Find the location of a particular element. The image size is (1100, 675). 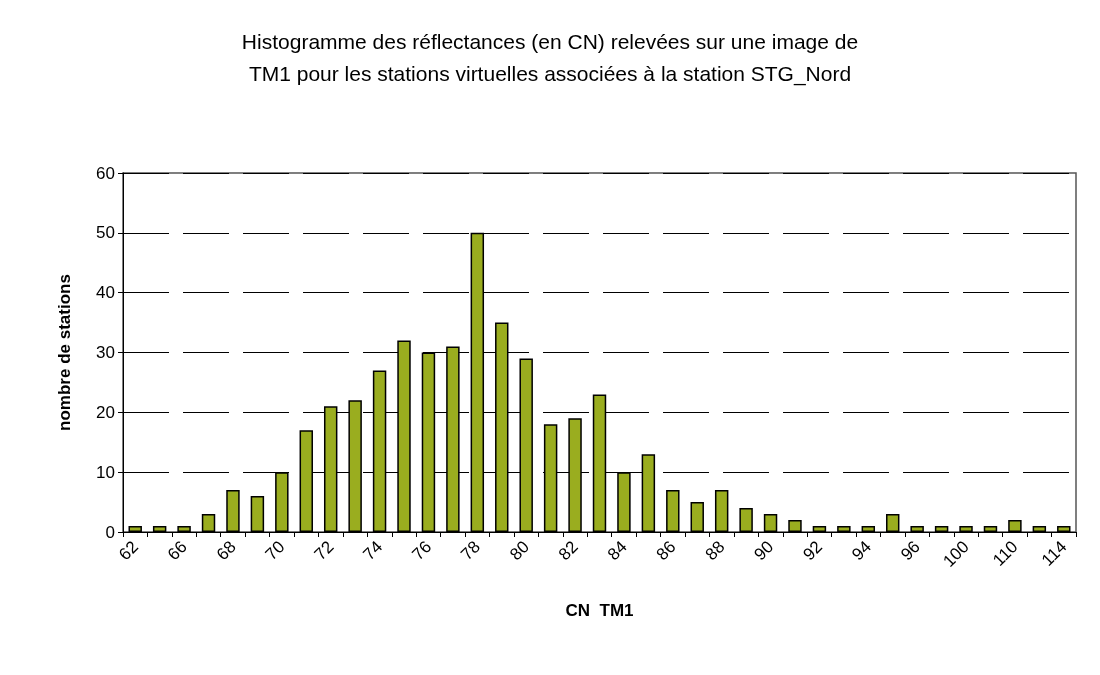

x-tick-label: 84 is located at coordinates (617, 551).